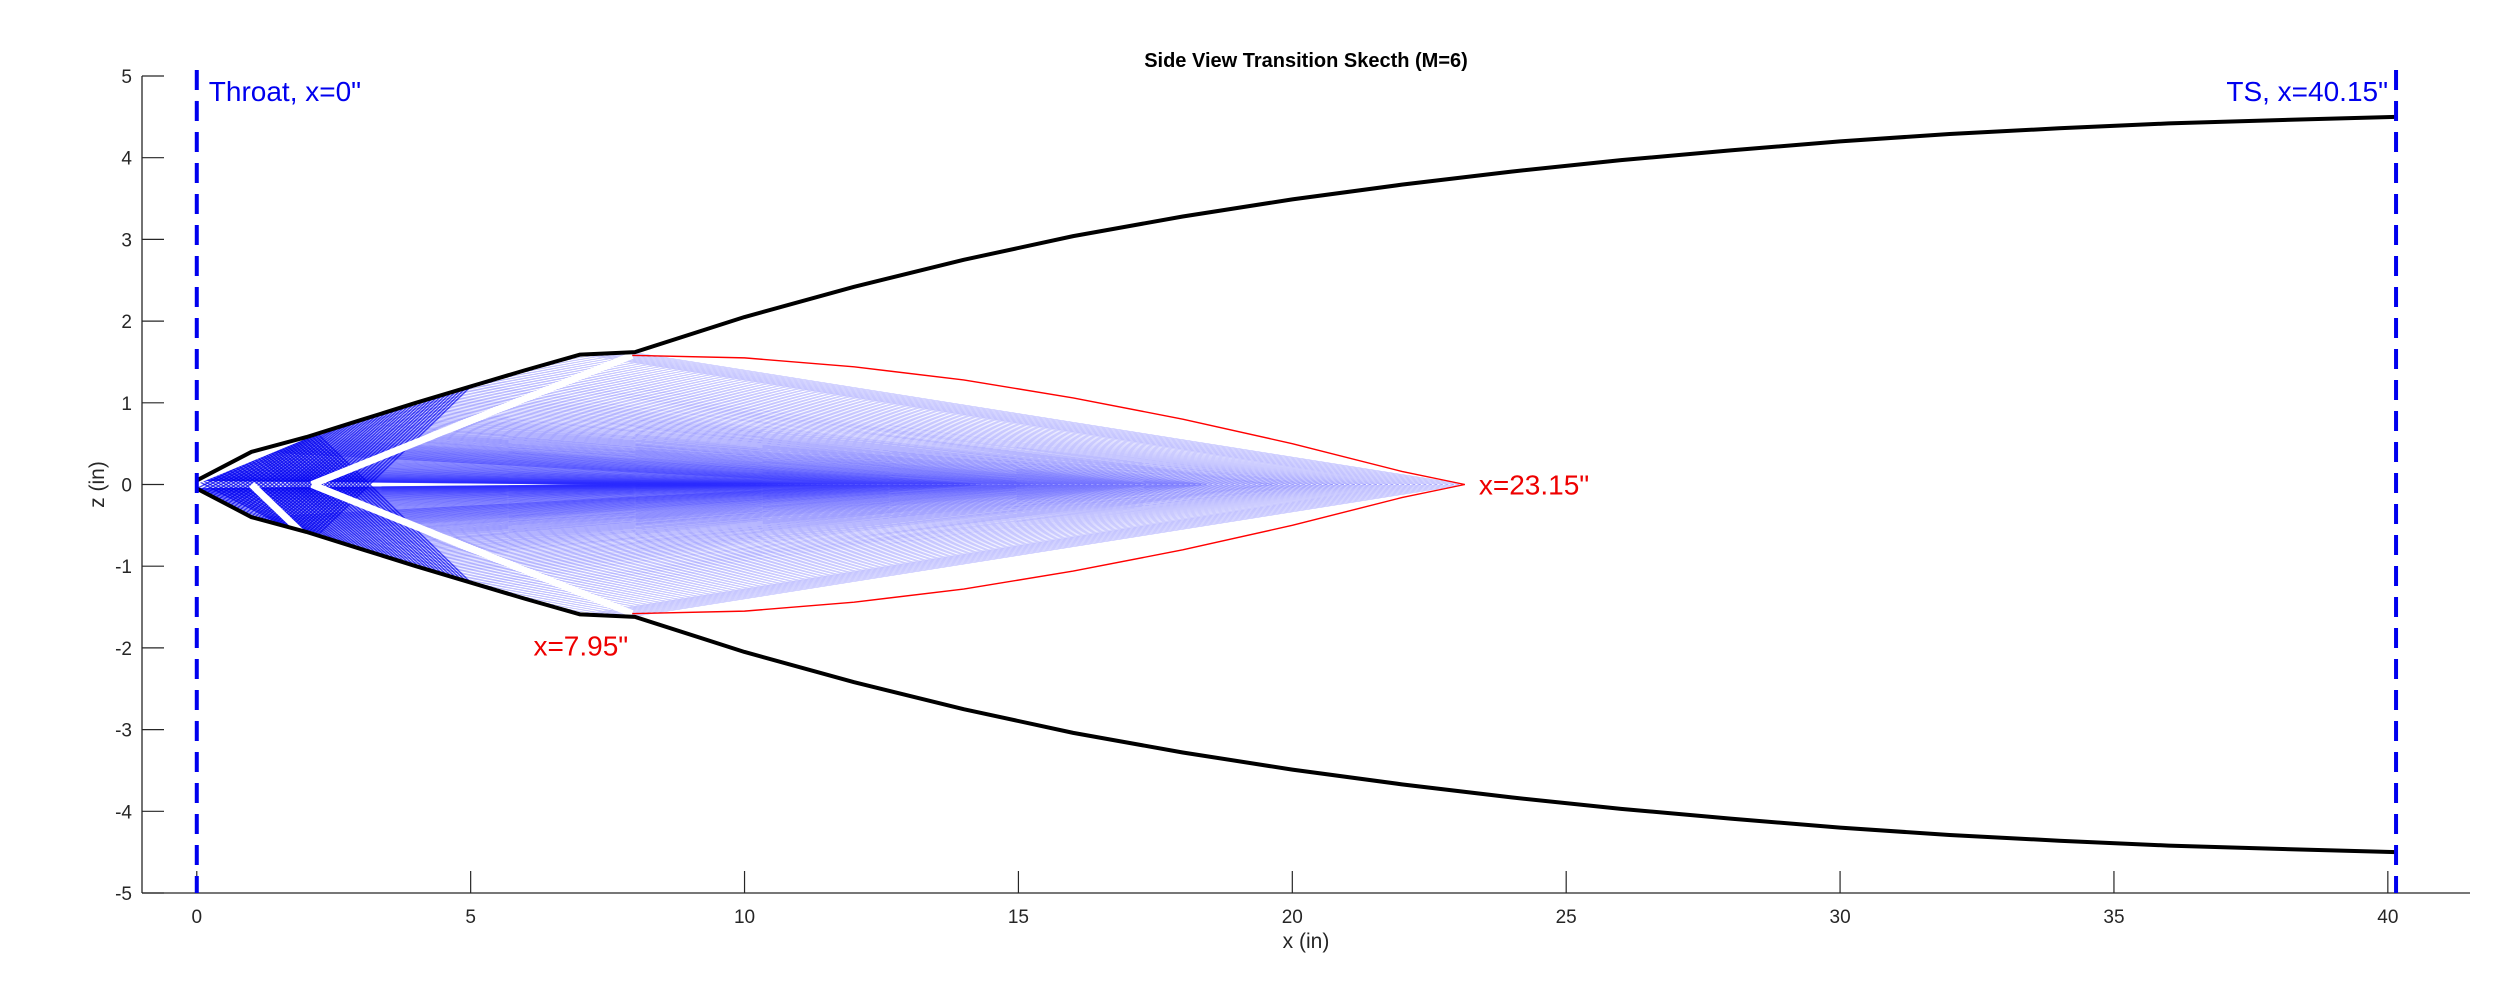  What do you see at coordinates (1306, 61) in the screenshot?
I see `chart-title: Side View Transition Skecth (M=6)` at bounding box center [1306, 61].